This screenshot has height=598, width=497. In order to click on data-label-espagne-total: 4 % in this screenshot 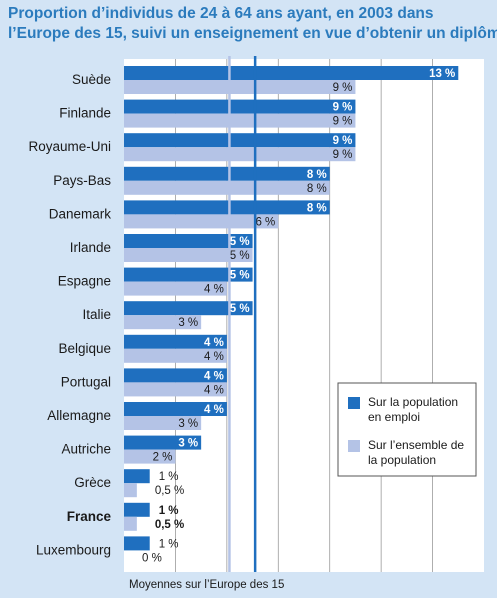, I will do `click(214, 290)`.